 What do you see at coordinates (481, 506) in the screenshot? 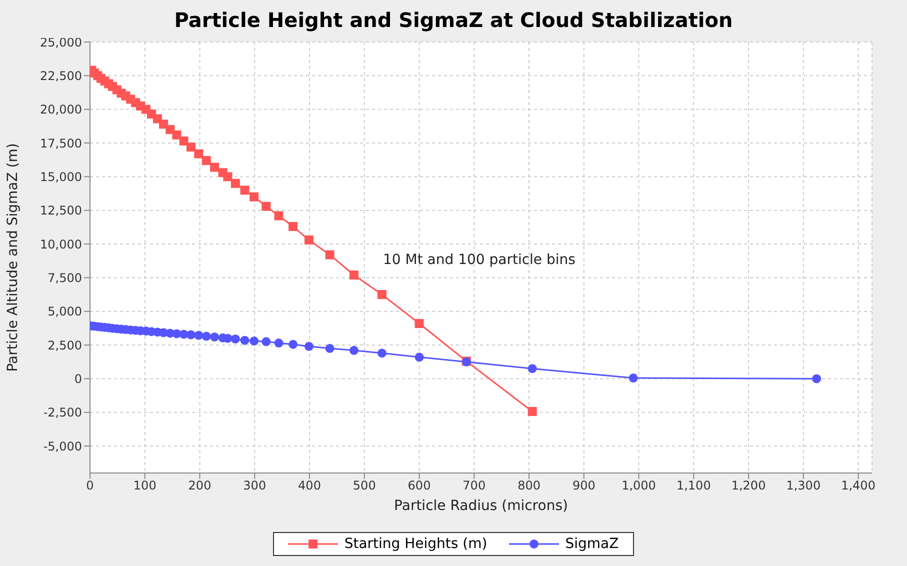
I see `x-axis-title: Particle Radius (microns)` at bounding box center [481, 506].